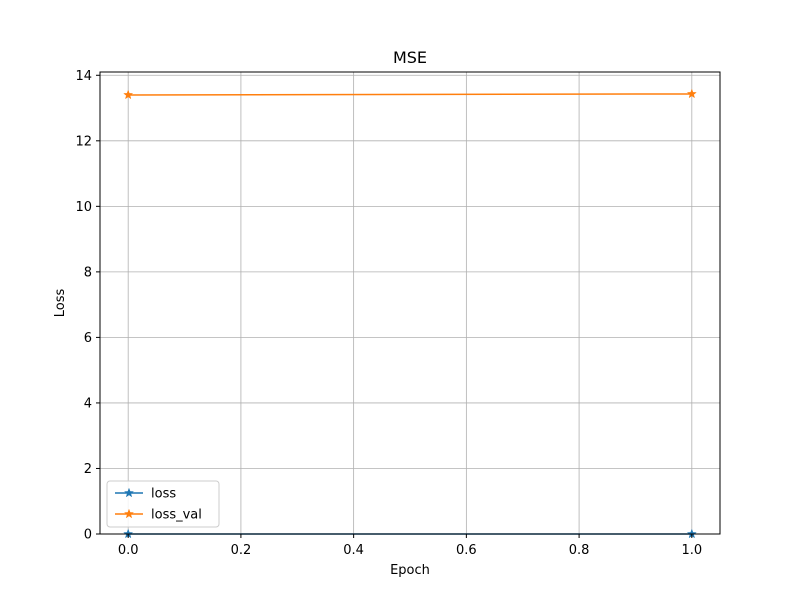  What do you see at coordinates (83, 76) in the screenshot?
I see `y-tick-label: 14` at bounding box center [83, 76].